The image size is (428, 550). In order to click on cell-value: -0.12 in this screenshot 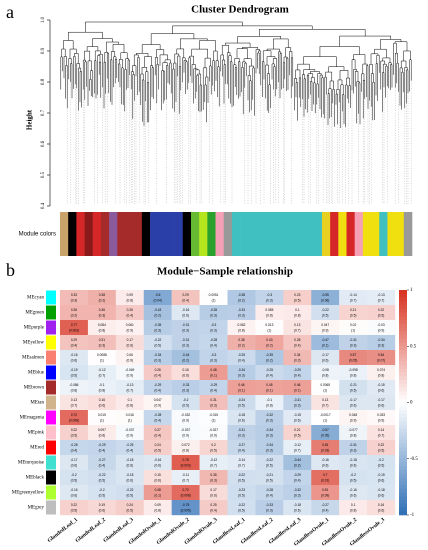, I will do `click(297, 445)`.